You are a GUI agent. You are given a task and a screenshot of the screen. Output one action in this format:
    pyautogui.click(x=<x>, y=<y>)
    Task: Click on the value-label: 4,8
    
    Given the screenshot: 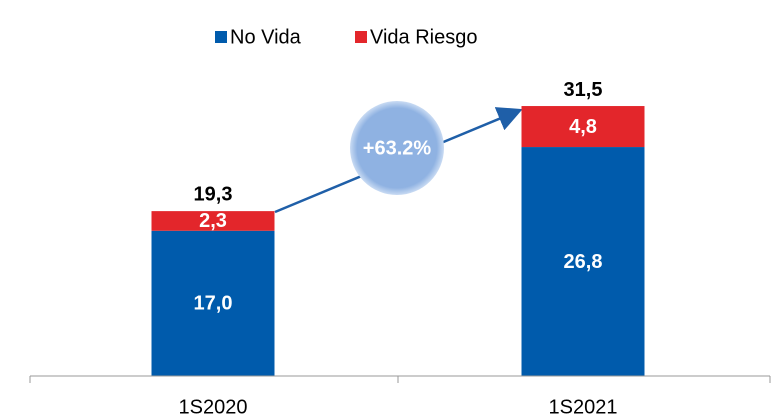 What is the action you would take?
    pyautogui.click(x=583, y=127)
    